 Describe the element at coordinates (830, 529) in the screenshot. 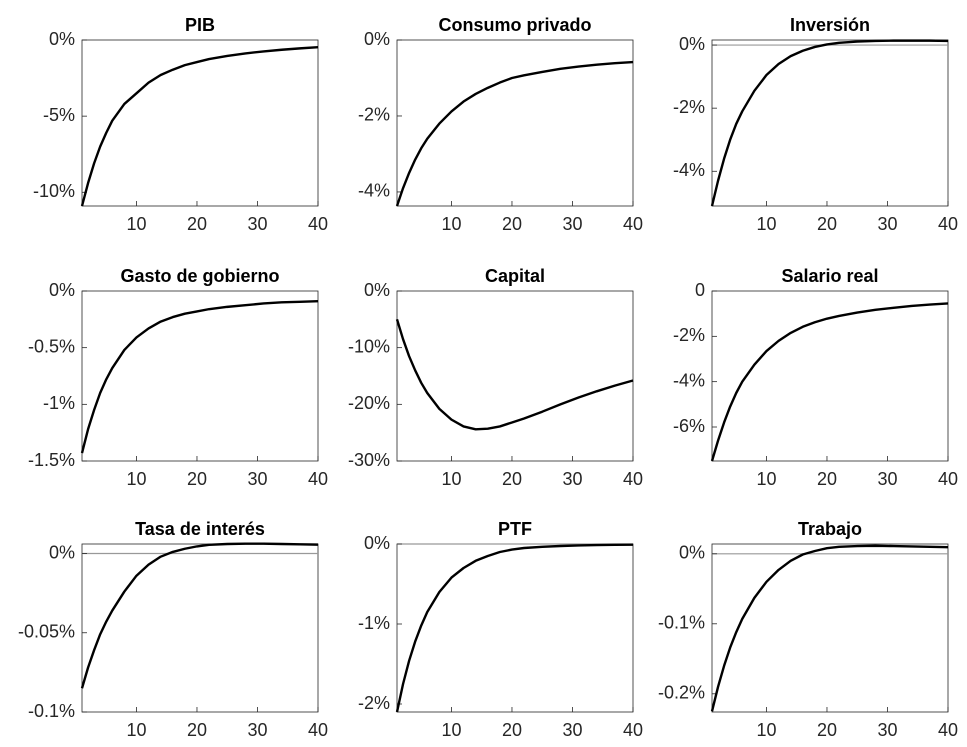

I see `panel-title: Trabajo` at that location.